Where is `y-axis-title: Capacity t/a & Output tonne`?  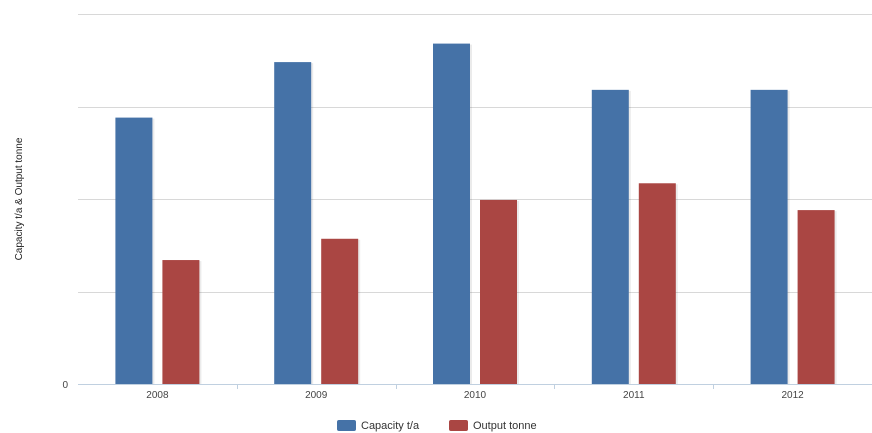 y-axis-title: Capacity t/a & Output tonne is located at coordinates (19, 198).